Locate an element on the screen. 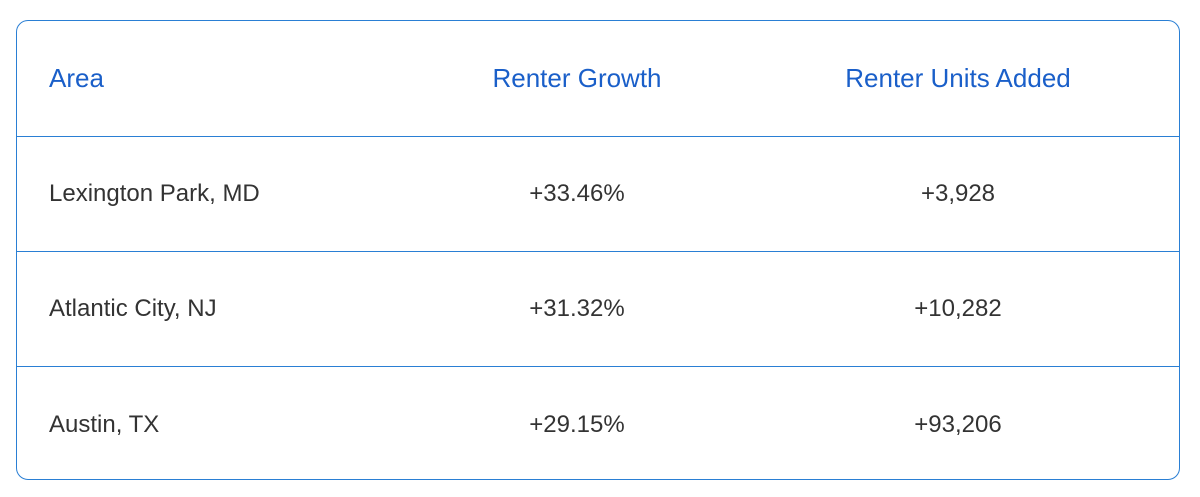 This screenshot has width=1200, height=497. table-cell: +93,206 is located at coordinates (958, 424).